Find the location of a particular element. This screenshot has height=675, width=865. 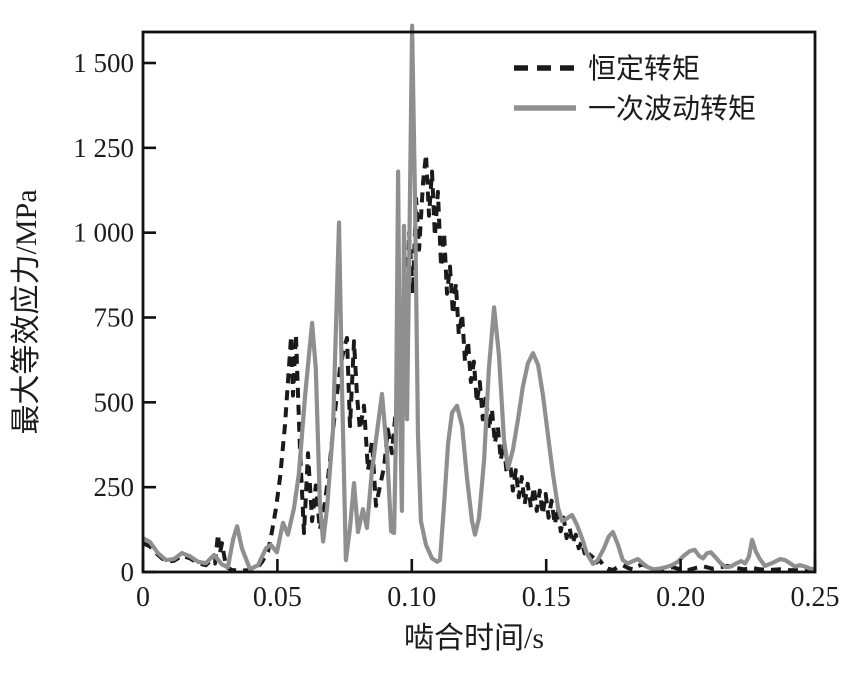

legend-item-fluctuating-torque: 一次波动转矩 is located at coordinates (635, 109).